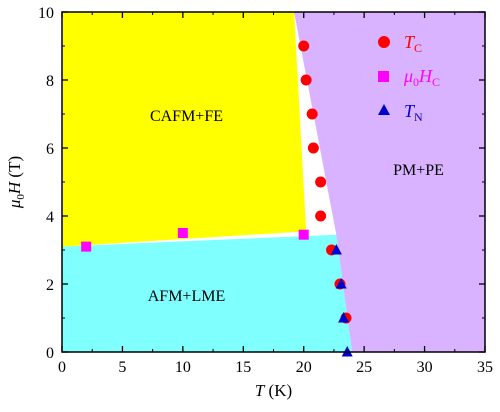 The image size is (500, 412). I want to click on y-axis-label-sub: 0, so click(21, 197).